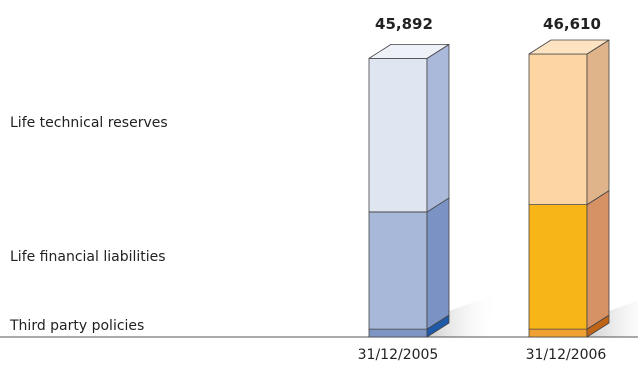 This screenshot has height=367, width=638. What do you see at coordinates (566, 355) in the screenshot?
I see `x-tick-label-2006: 31/12/2006` at bounding box center [566, 355].